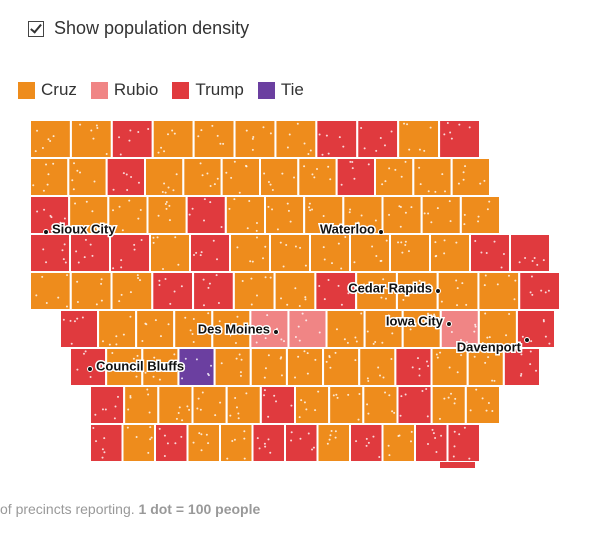  I want to click on legend-label: Cruz, so click(59, 89).